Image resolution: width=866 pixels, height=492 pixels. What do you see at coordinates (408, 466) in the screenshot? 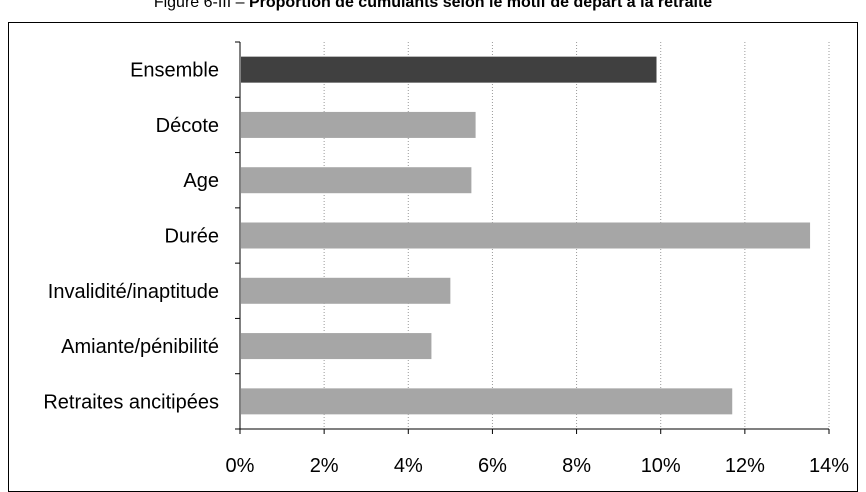
I see `x-tick-label: 4%` at bounding box center [408, 466].